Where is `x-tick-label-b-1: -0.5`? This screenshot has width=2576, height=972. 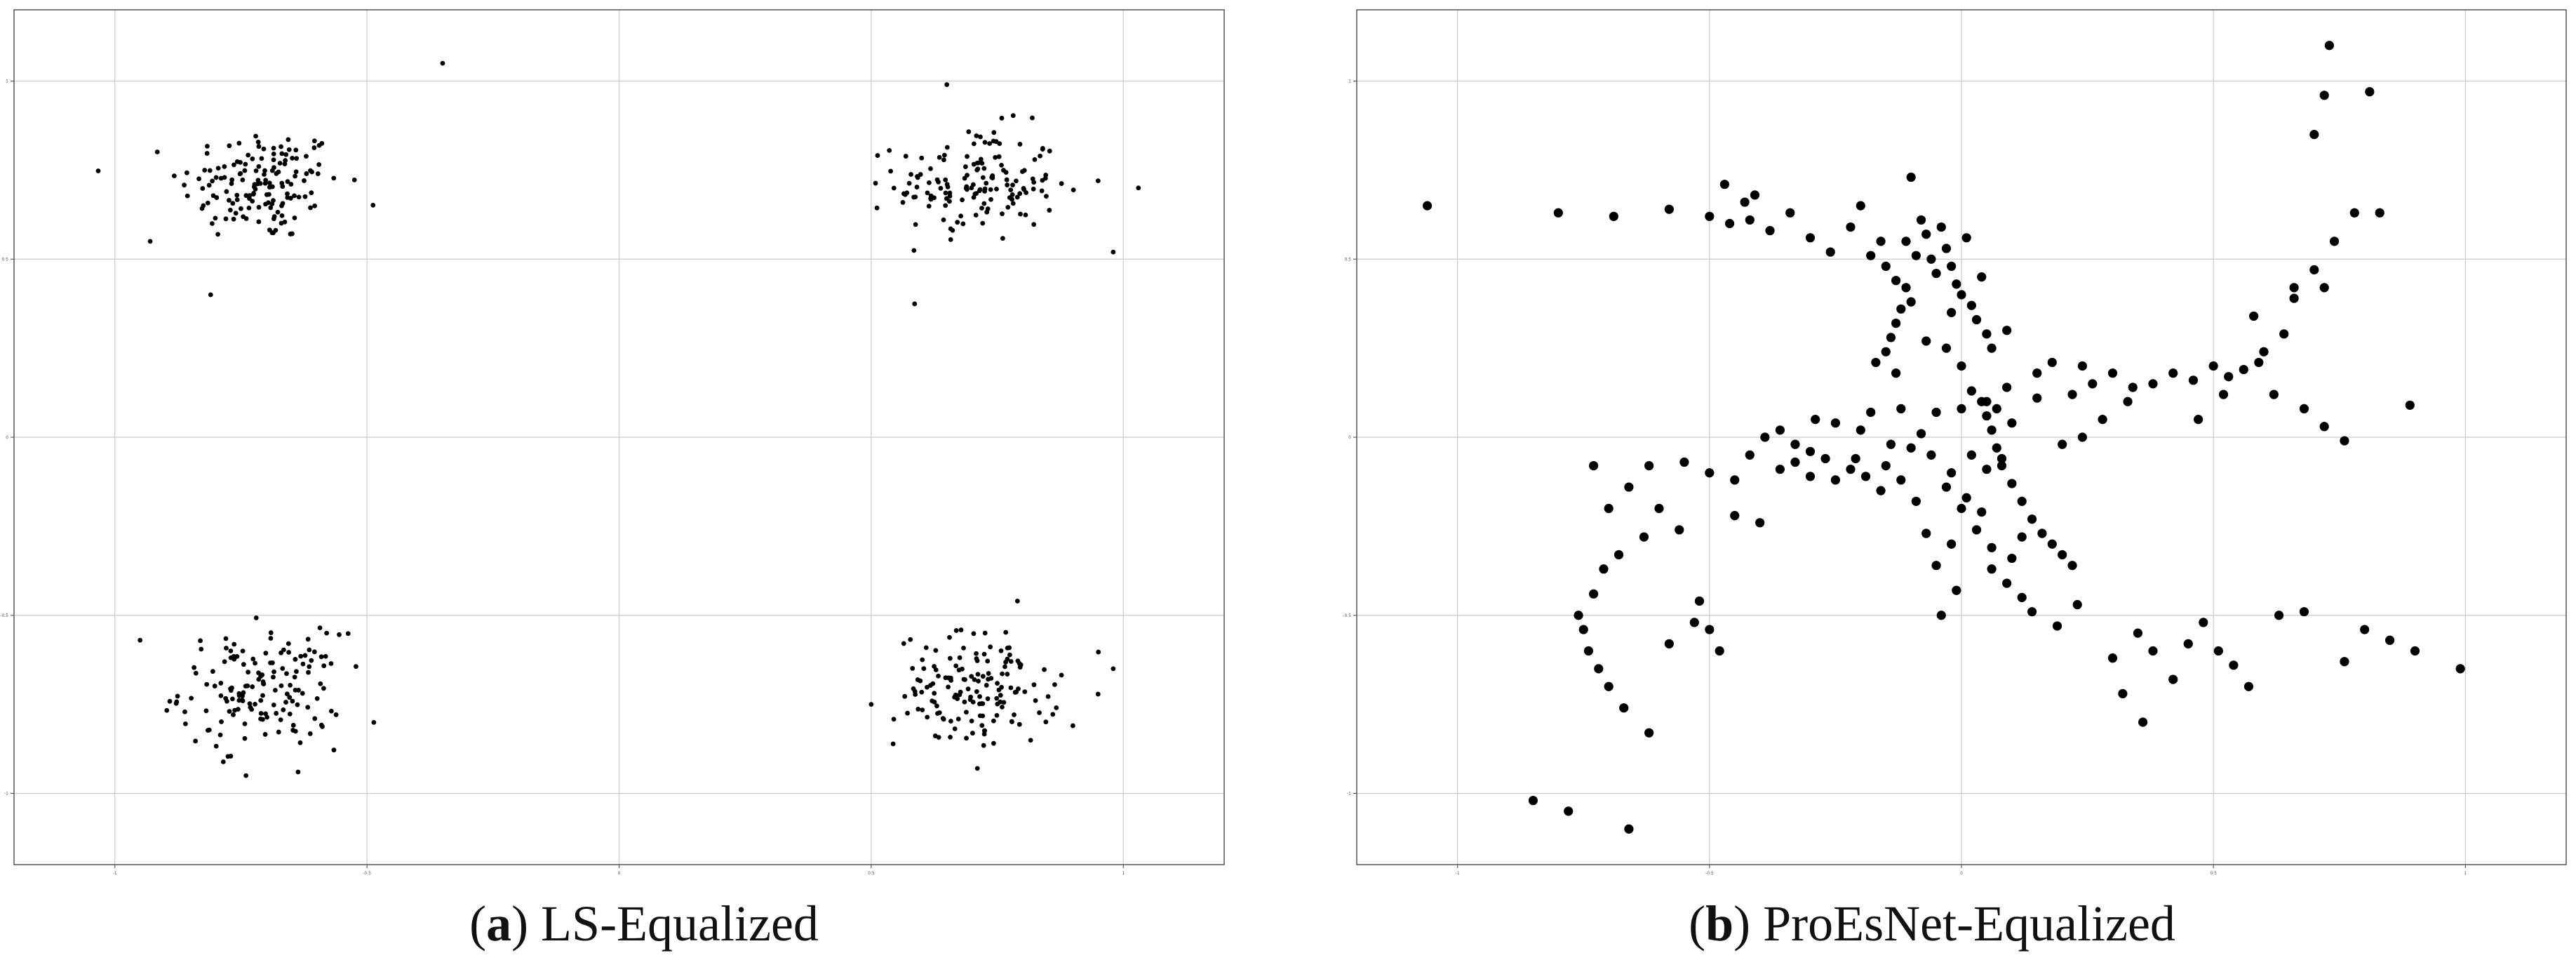 x-tick-label-b-1: -0.5 is located at coordinates (1710, 873).